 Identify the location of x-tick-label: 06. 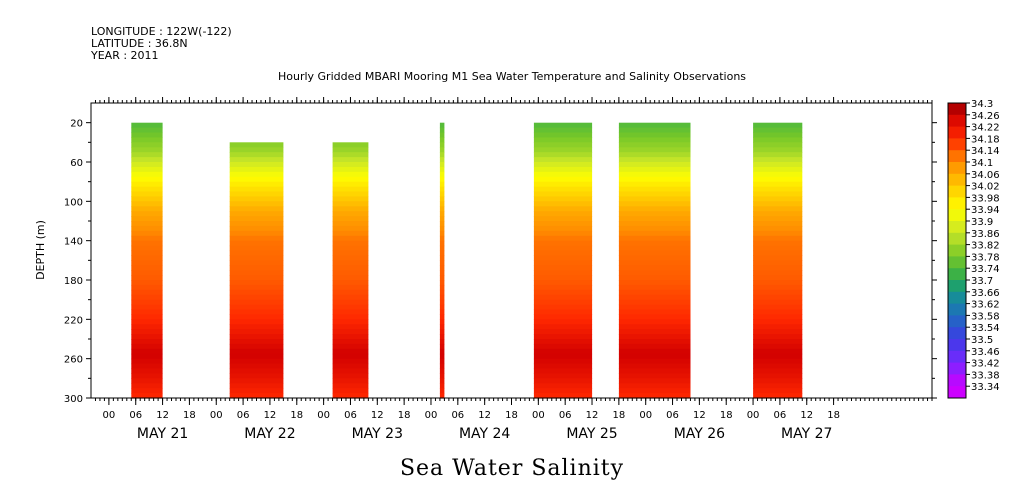
(350, 415).